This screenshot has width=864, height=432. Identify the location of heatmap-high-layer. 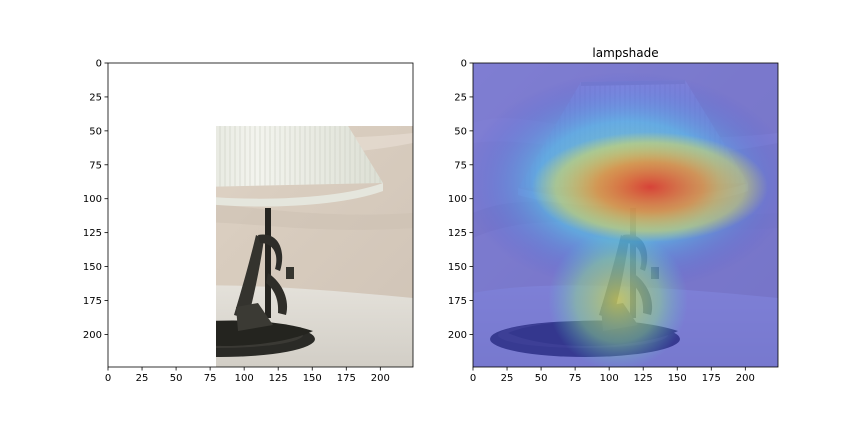
(650, 187).